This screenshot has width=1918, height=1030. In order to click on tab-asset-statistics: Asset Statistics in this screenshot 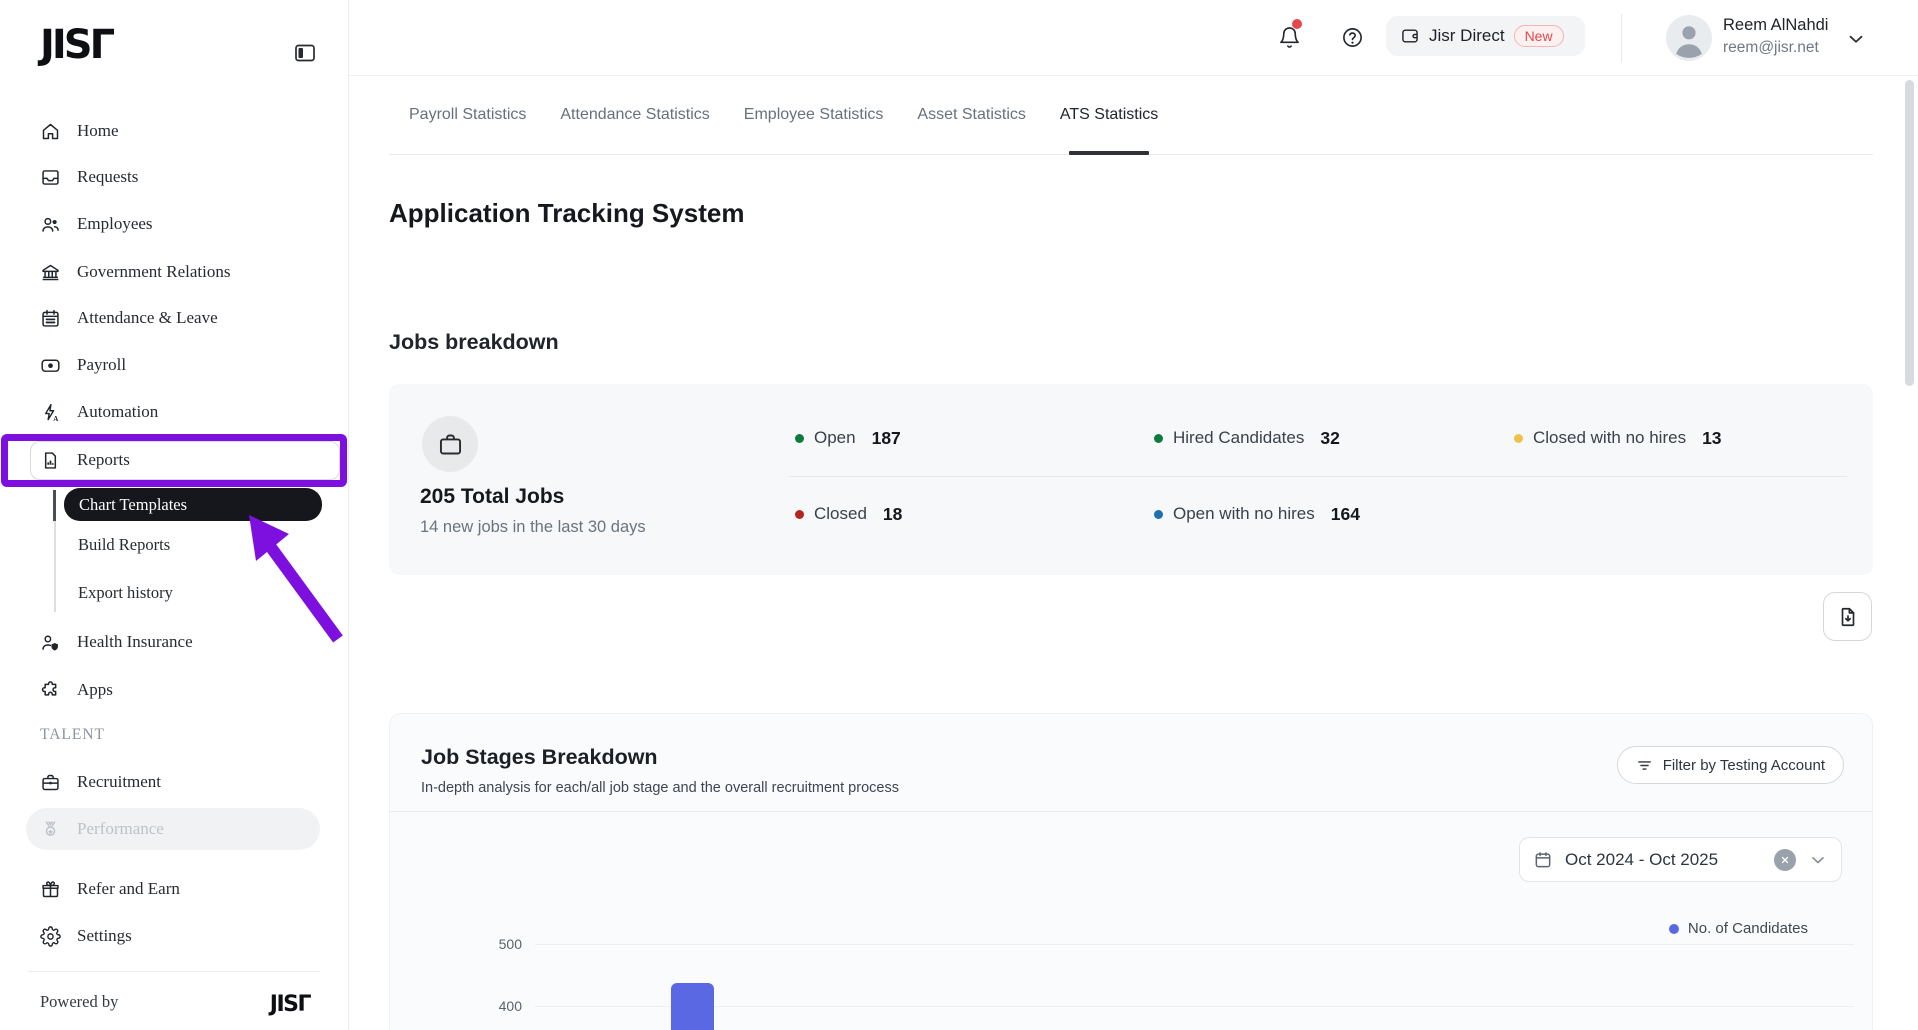, I will do `click(971, 114)`.